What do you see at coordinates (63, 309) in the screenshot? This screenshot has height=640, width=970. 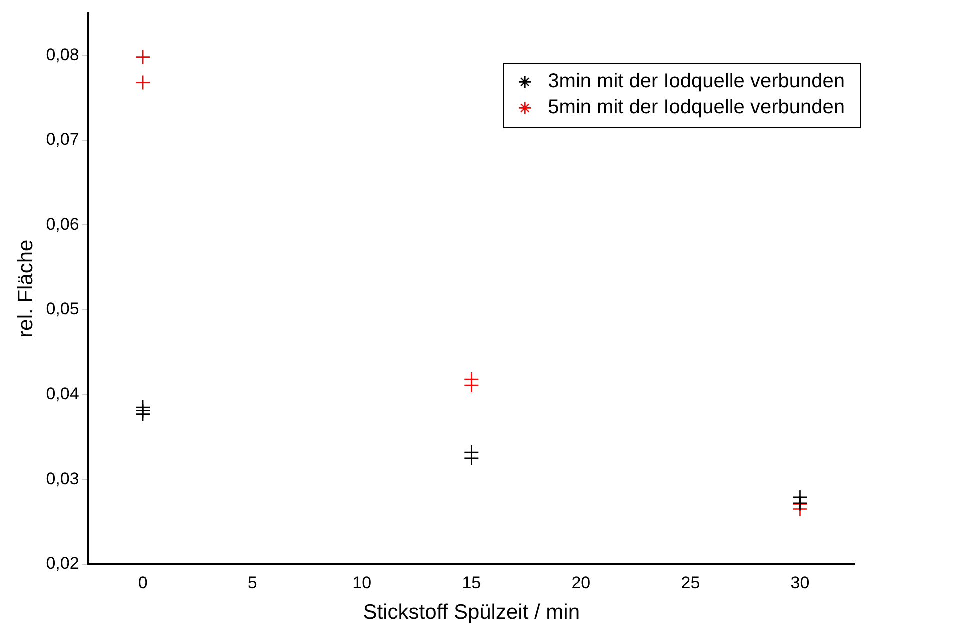 I see `y-tick-label: 0,05` at bounding box center [63, 309].